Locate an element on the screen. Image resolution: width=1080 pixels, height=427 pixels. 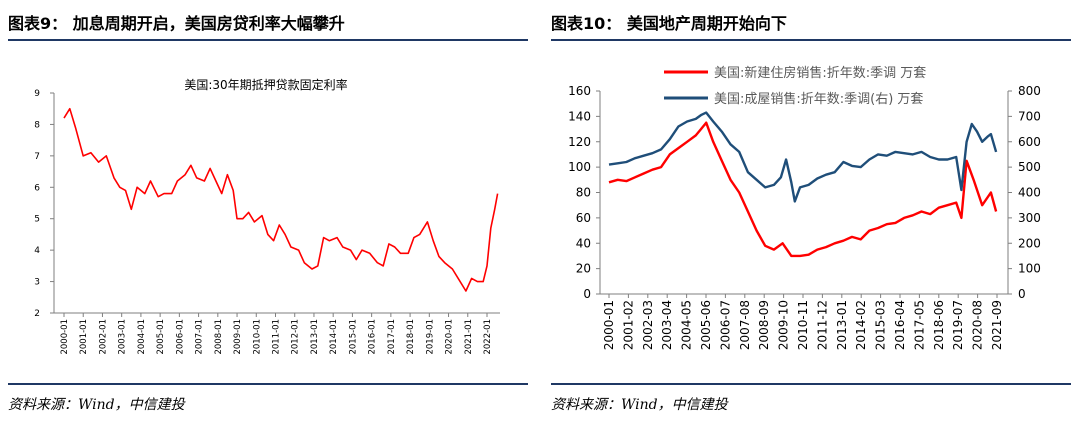
right-ytick-right-label: 200 is located at coordinates (1029, 243).